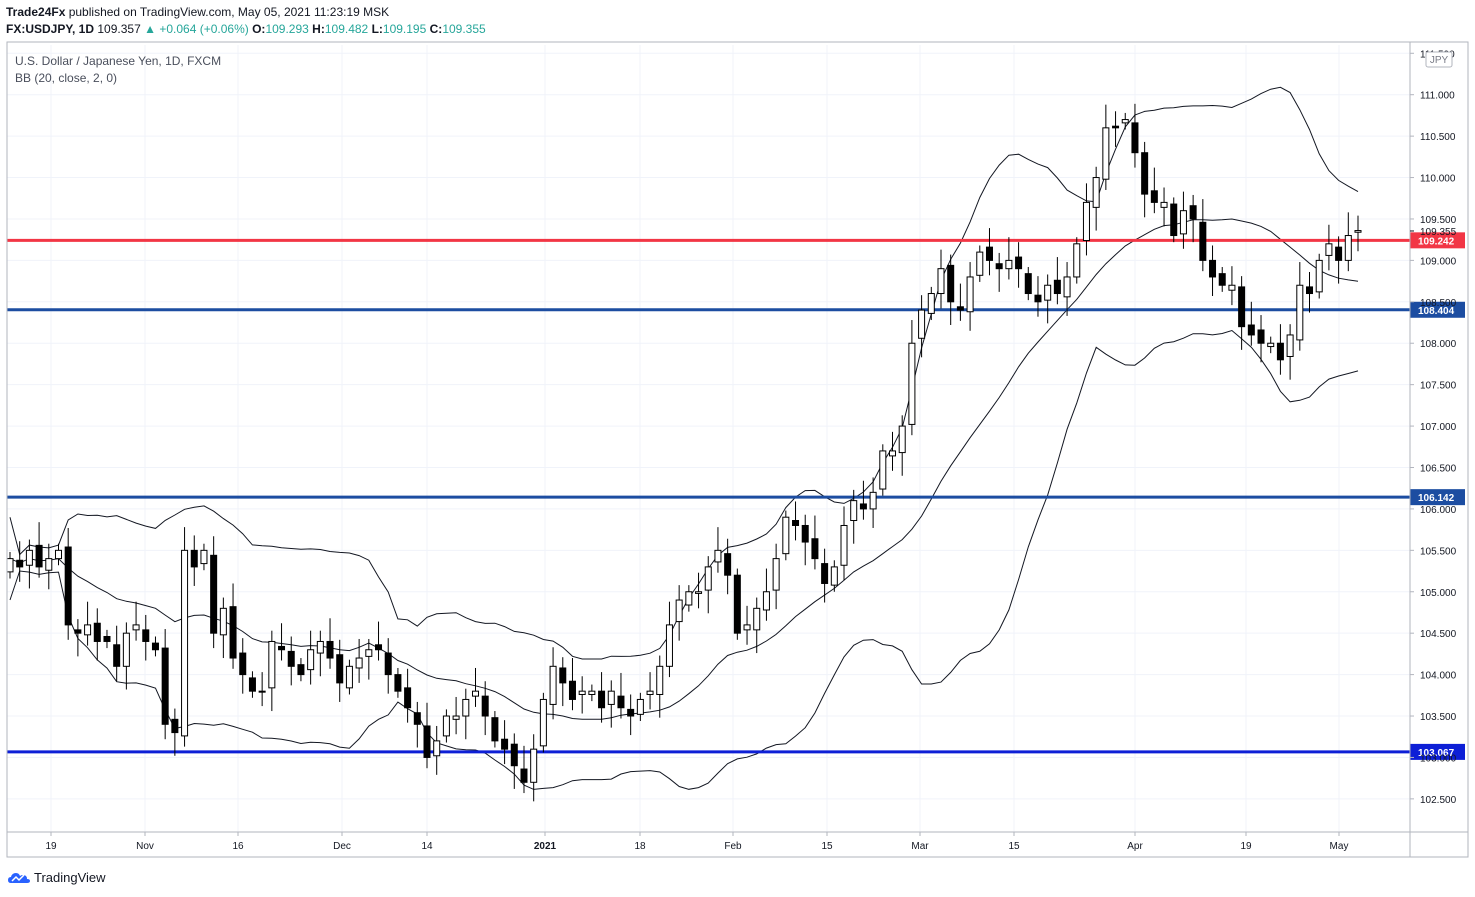  Describe the element at coordinates (640, 846) in the screenshot. I see `x-tick-label: 18` at that location.